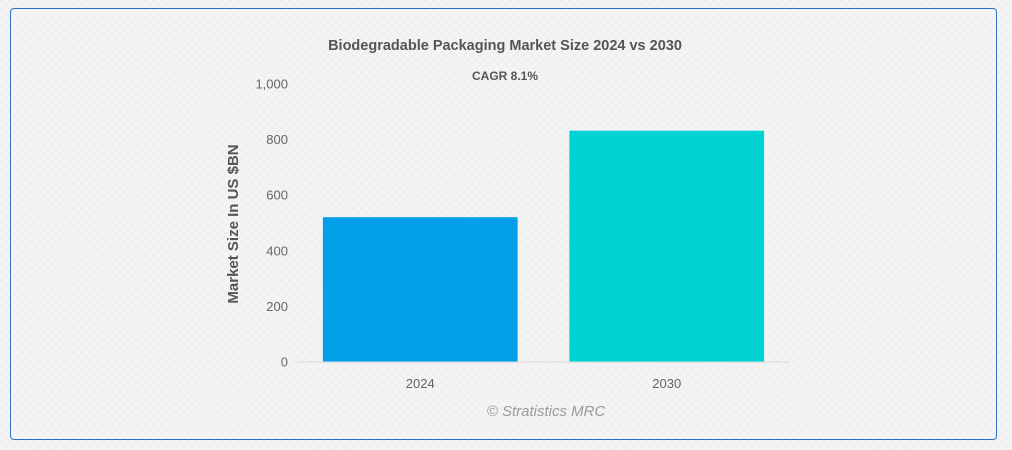 The height and width of the screenshot is (450, 1012). I want to click on y-axis-title: Market Size In US $BN, so click(233, 223).